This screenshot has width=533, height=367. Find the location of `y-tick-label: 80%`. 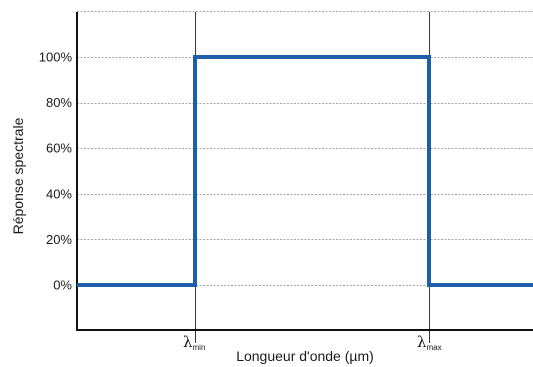

y-tick-label: 80% is located at coordinates (59, 102).